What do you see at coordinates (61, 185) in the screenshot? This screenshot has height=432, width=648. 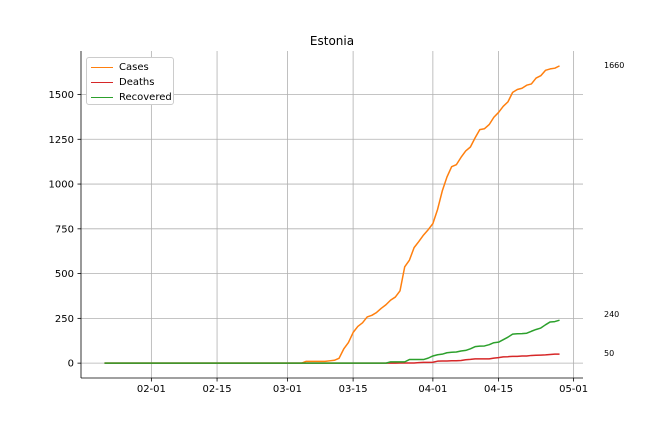 I see `y-tick-label: 1000` at bounding box center [61, 185].